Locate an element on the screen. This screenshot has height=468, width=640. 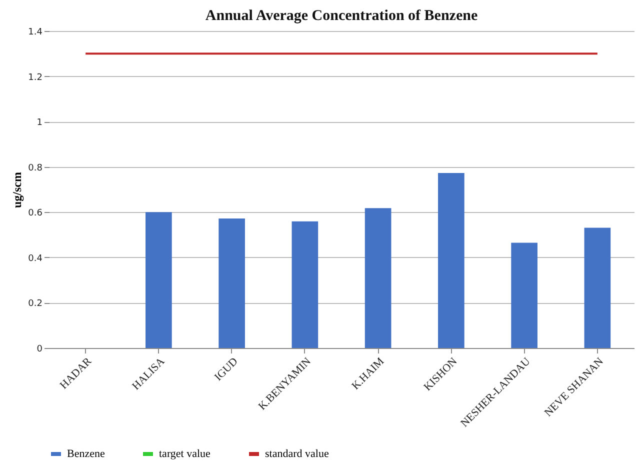
legend-label: standard value is located at coordinates (297, 454).